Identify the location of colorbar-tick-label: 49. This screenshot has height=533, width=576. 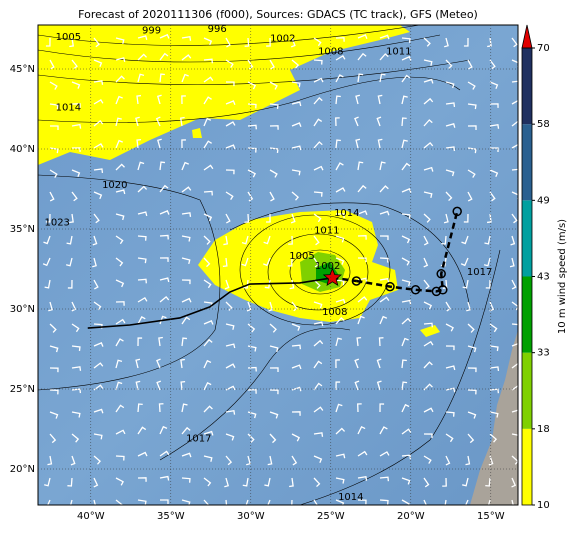
(543, 200).